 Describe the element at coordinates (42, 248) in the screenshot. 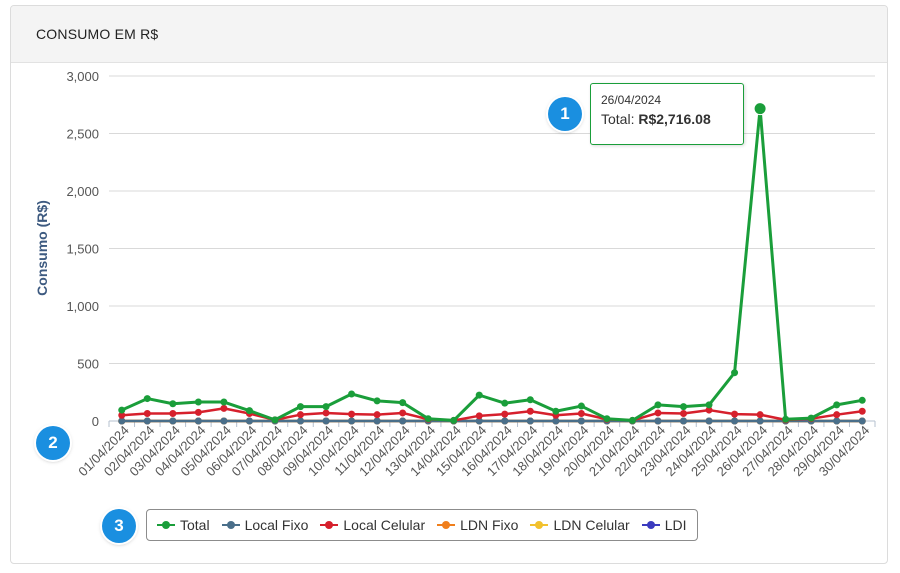

I see `y-axis-title: Consumo (R$)` at that location.